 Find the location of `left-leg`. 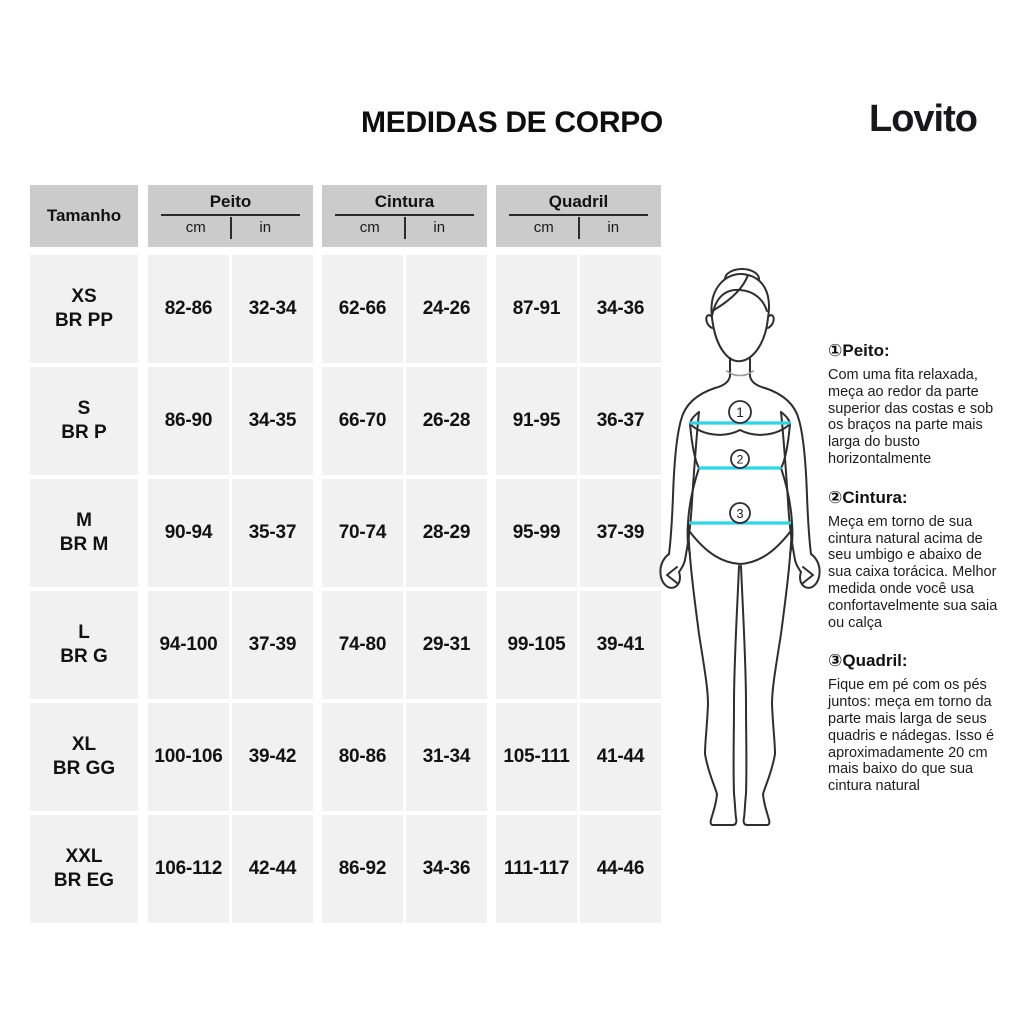

left-leg is located at coordinates (713, 674).